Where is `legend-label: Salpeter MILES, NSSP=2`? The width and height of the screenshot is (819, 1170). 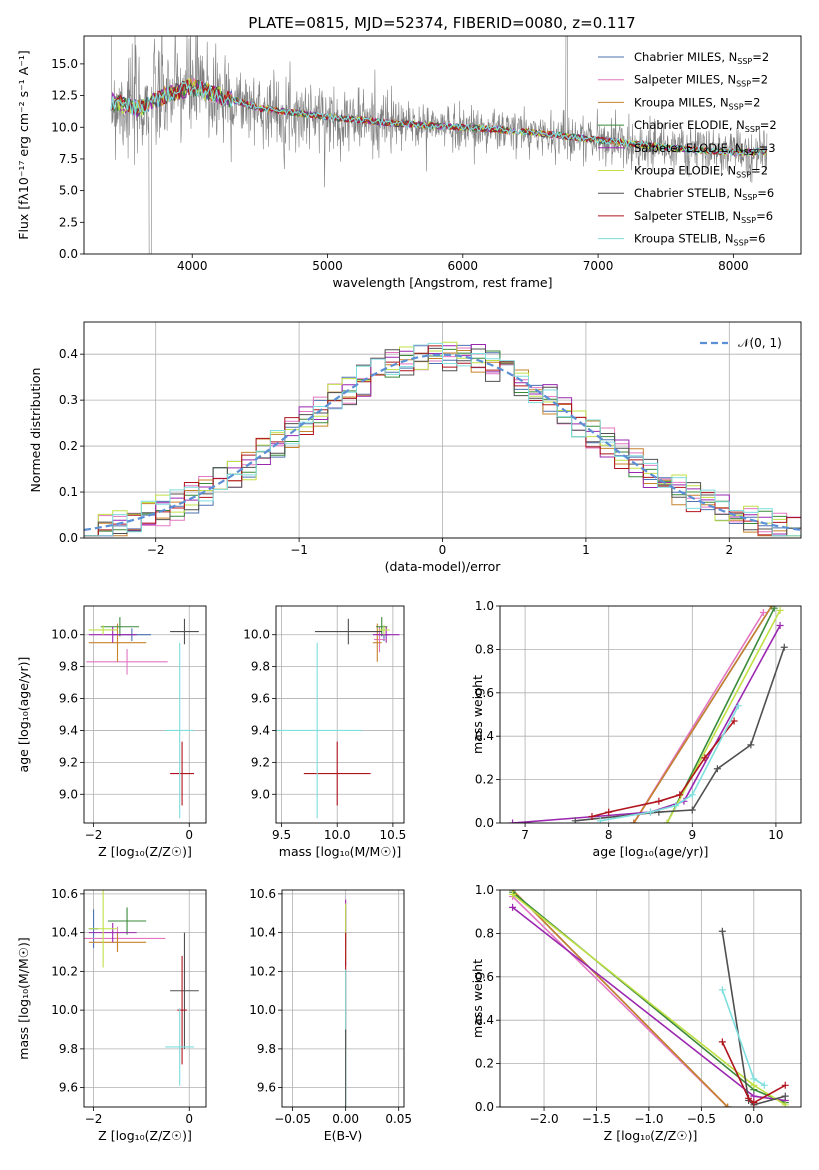
legend-label: Salpeter MILES, NSSP=2 is located at coordinates (701, 81).